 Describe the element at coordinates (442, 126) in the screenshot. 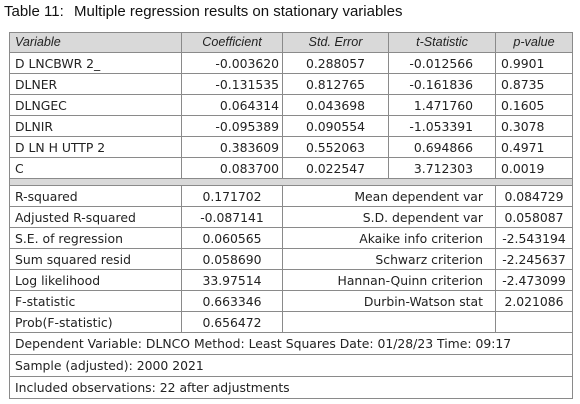

I see `t-stat-cell: -1.053391` at that location.